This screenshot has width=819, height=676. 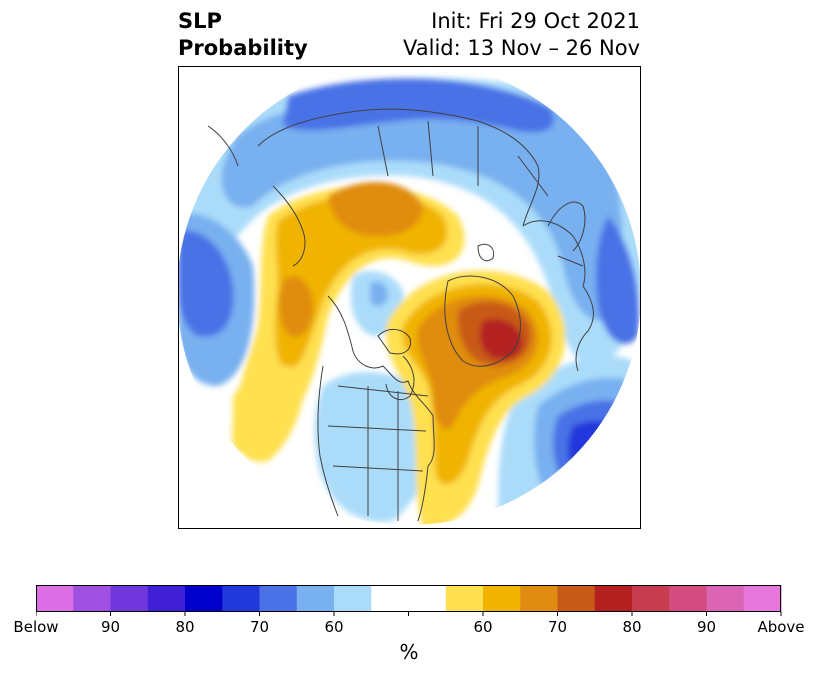 I want to click on north-america-coast, so click(x=381, y=408).